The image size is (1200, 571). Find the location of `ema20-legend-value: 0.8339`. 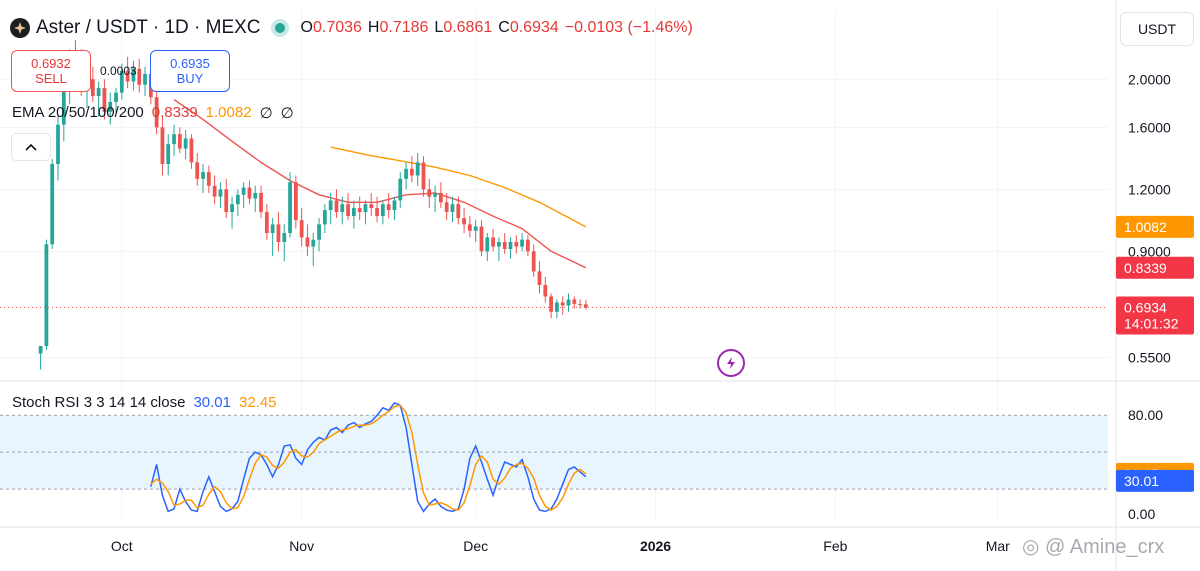

ema20-legend-value: 0.8339 is located at coordinates (174, 112).